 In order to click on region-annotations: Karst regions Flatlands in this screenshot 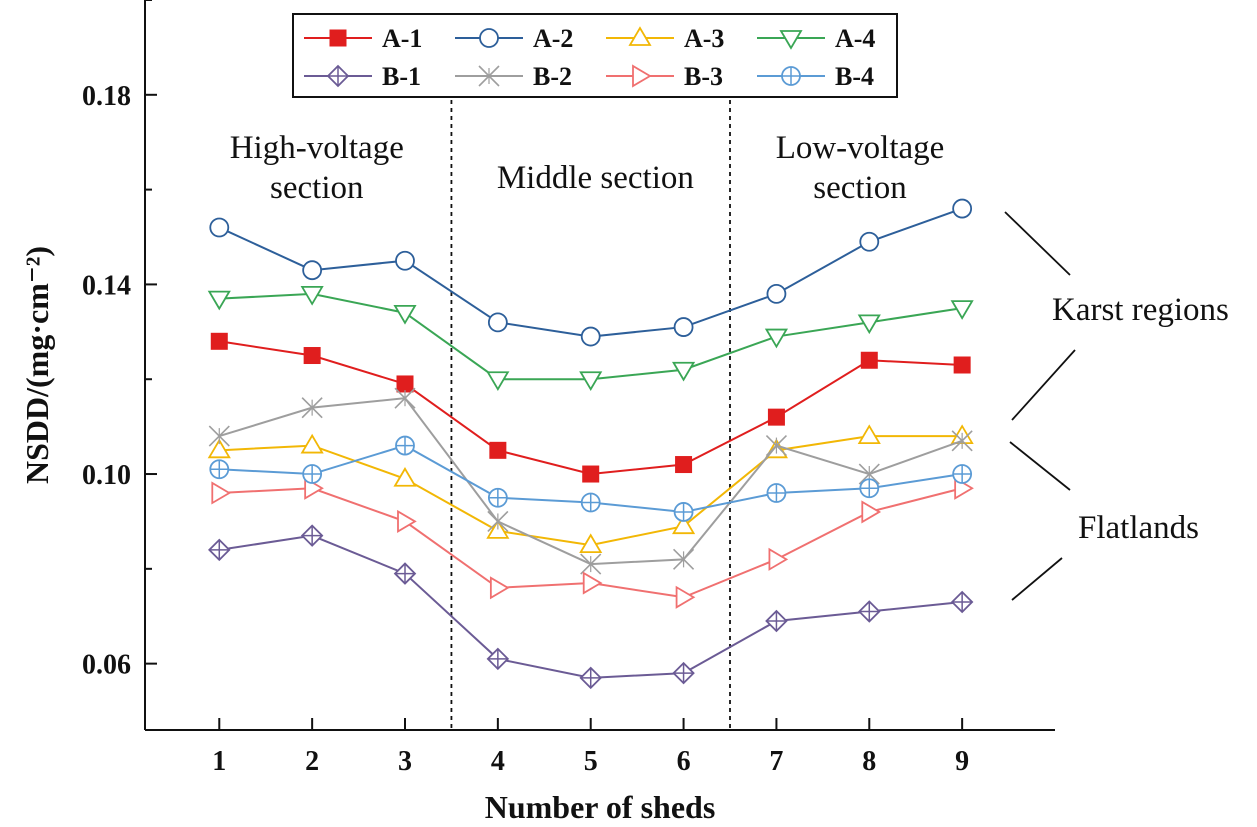, I will do `click(1116, 406)`.